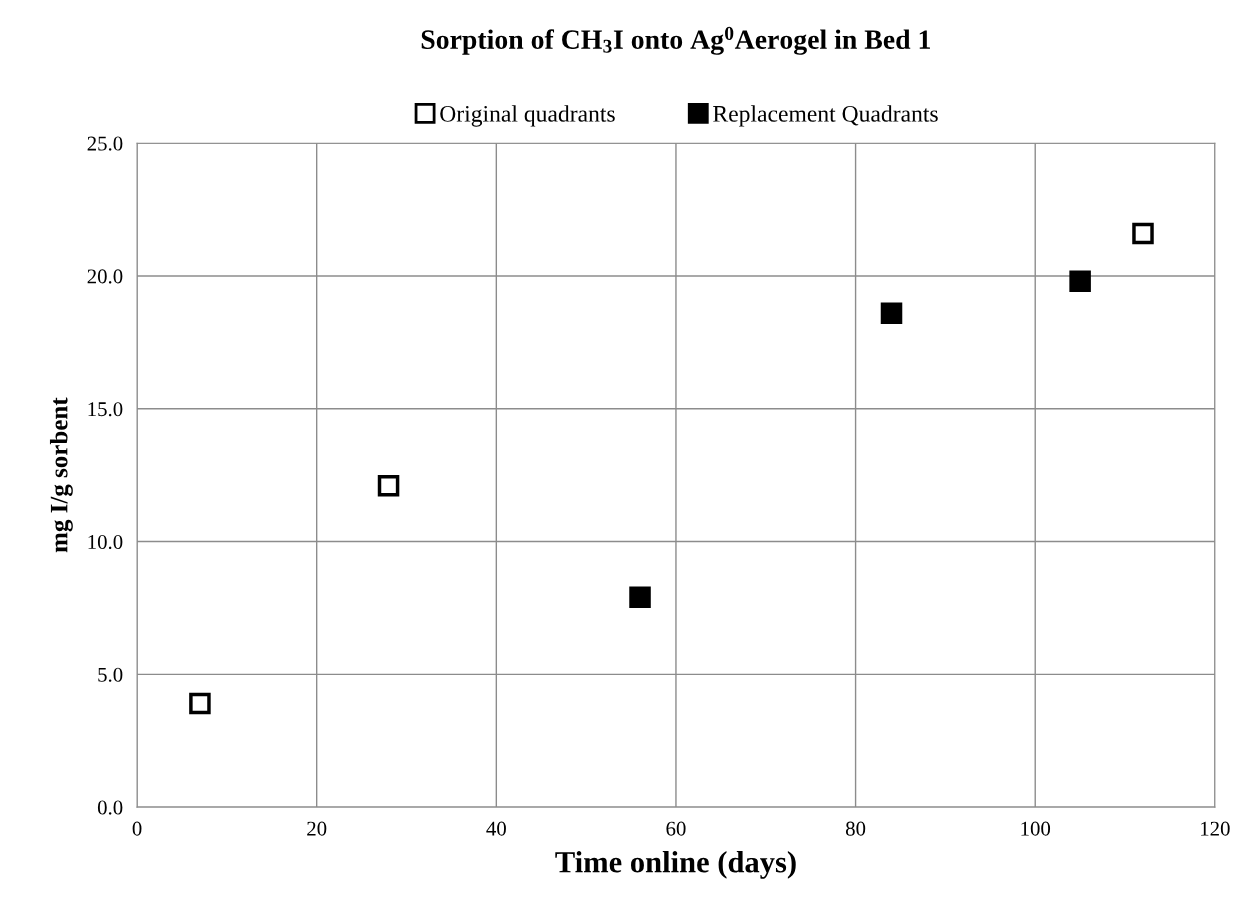 This screenshot has height=912, width=1246. I want to click on y-tick-label: 10.0, so click(105, 542).